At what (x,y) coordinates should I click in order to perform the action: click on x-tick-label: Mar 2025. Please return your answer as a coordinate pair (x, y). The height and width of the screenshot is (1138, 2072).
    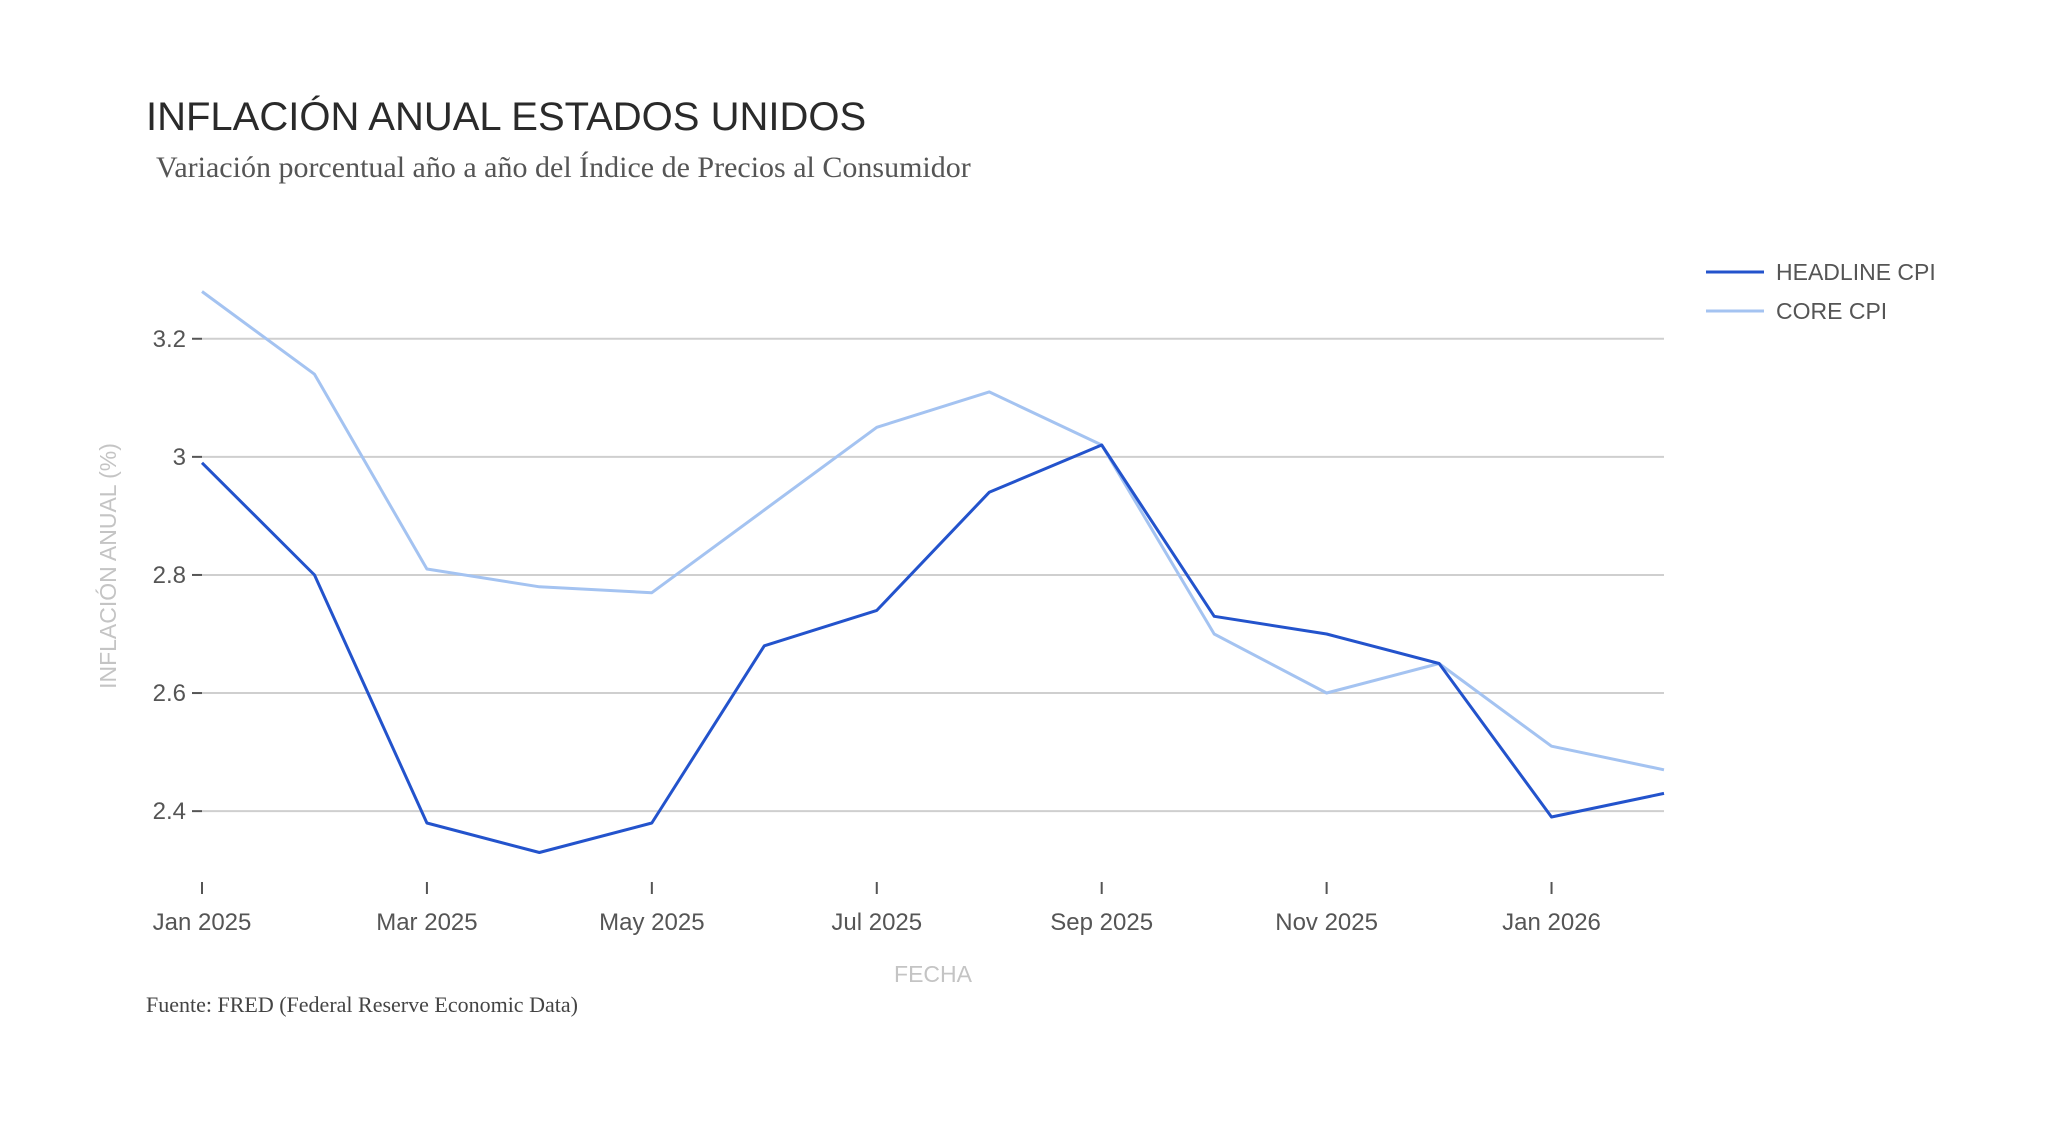
    Looking at the image, I should click on (426, 922).